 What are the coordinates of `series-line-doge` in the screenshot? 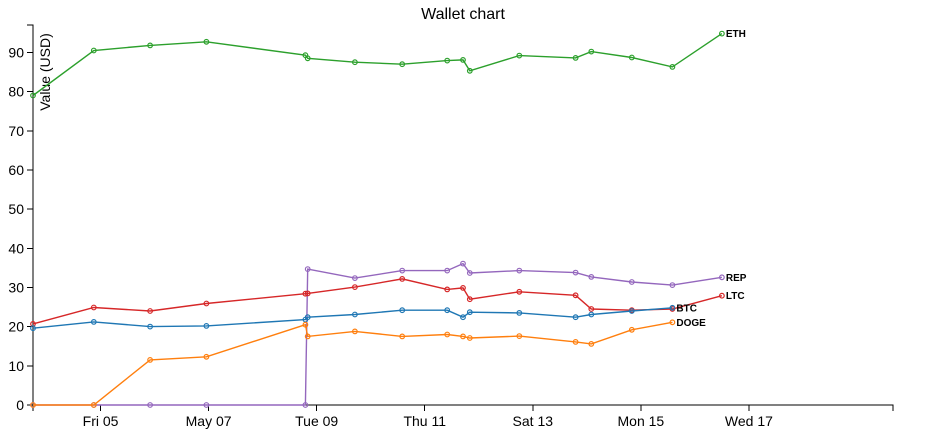 It's located at (353, 363).